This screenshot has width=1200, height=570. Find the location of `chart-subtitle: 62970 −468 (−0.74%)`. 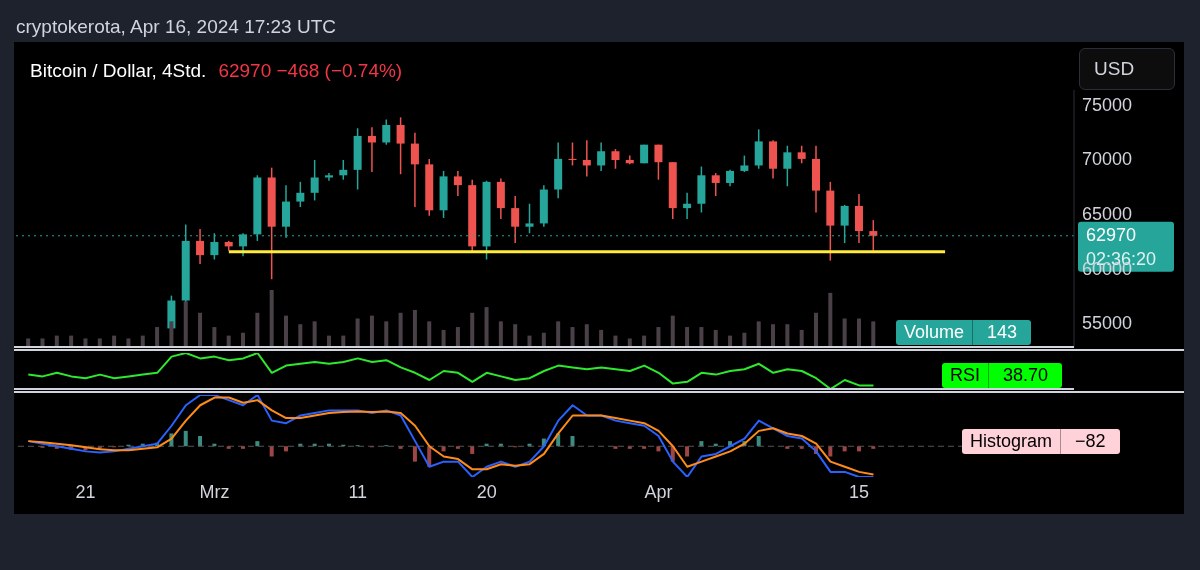

chart-subtitle: 62970 −468 (−0.74%) is located at coordinates (310, 70).